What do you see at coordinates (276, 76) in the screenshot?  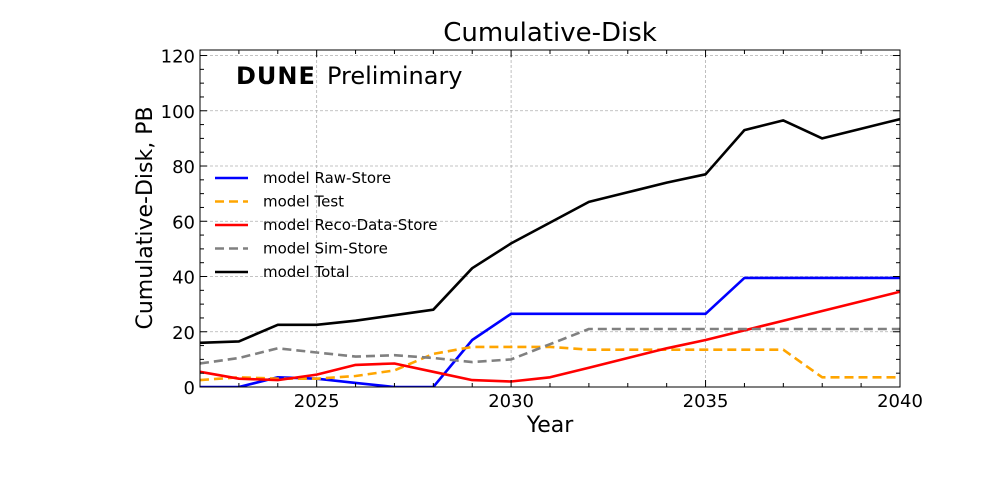 I see `dune-logo-text: DUNE` at bounding box center [276, 76].